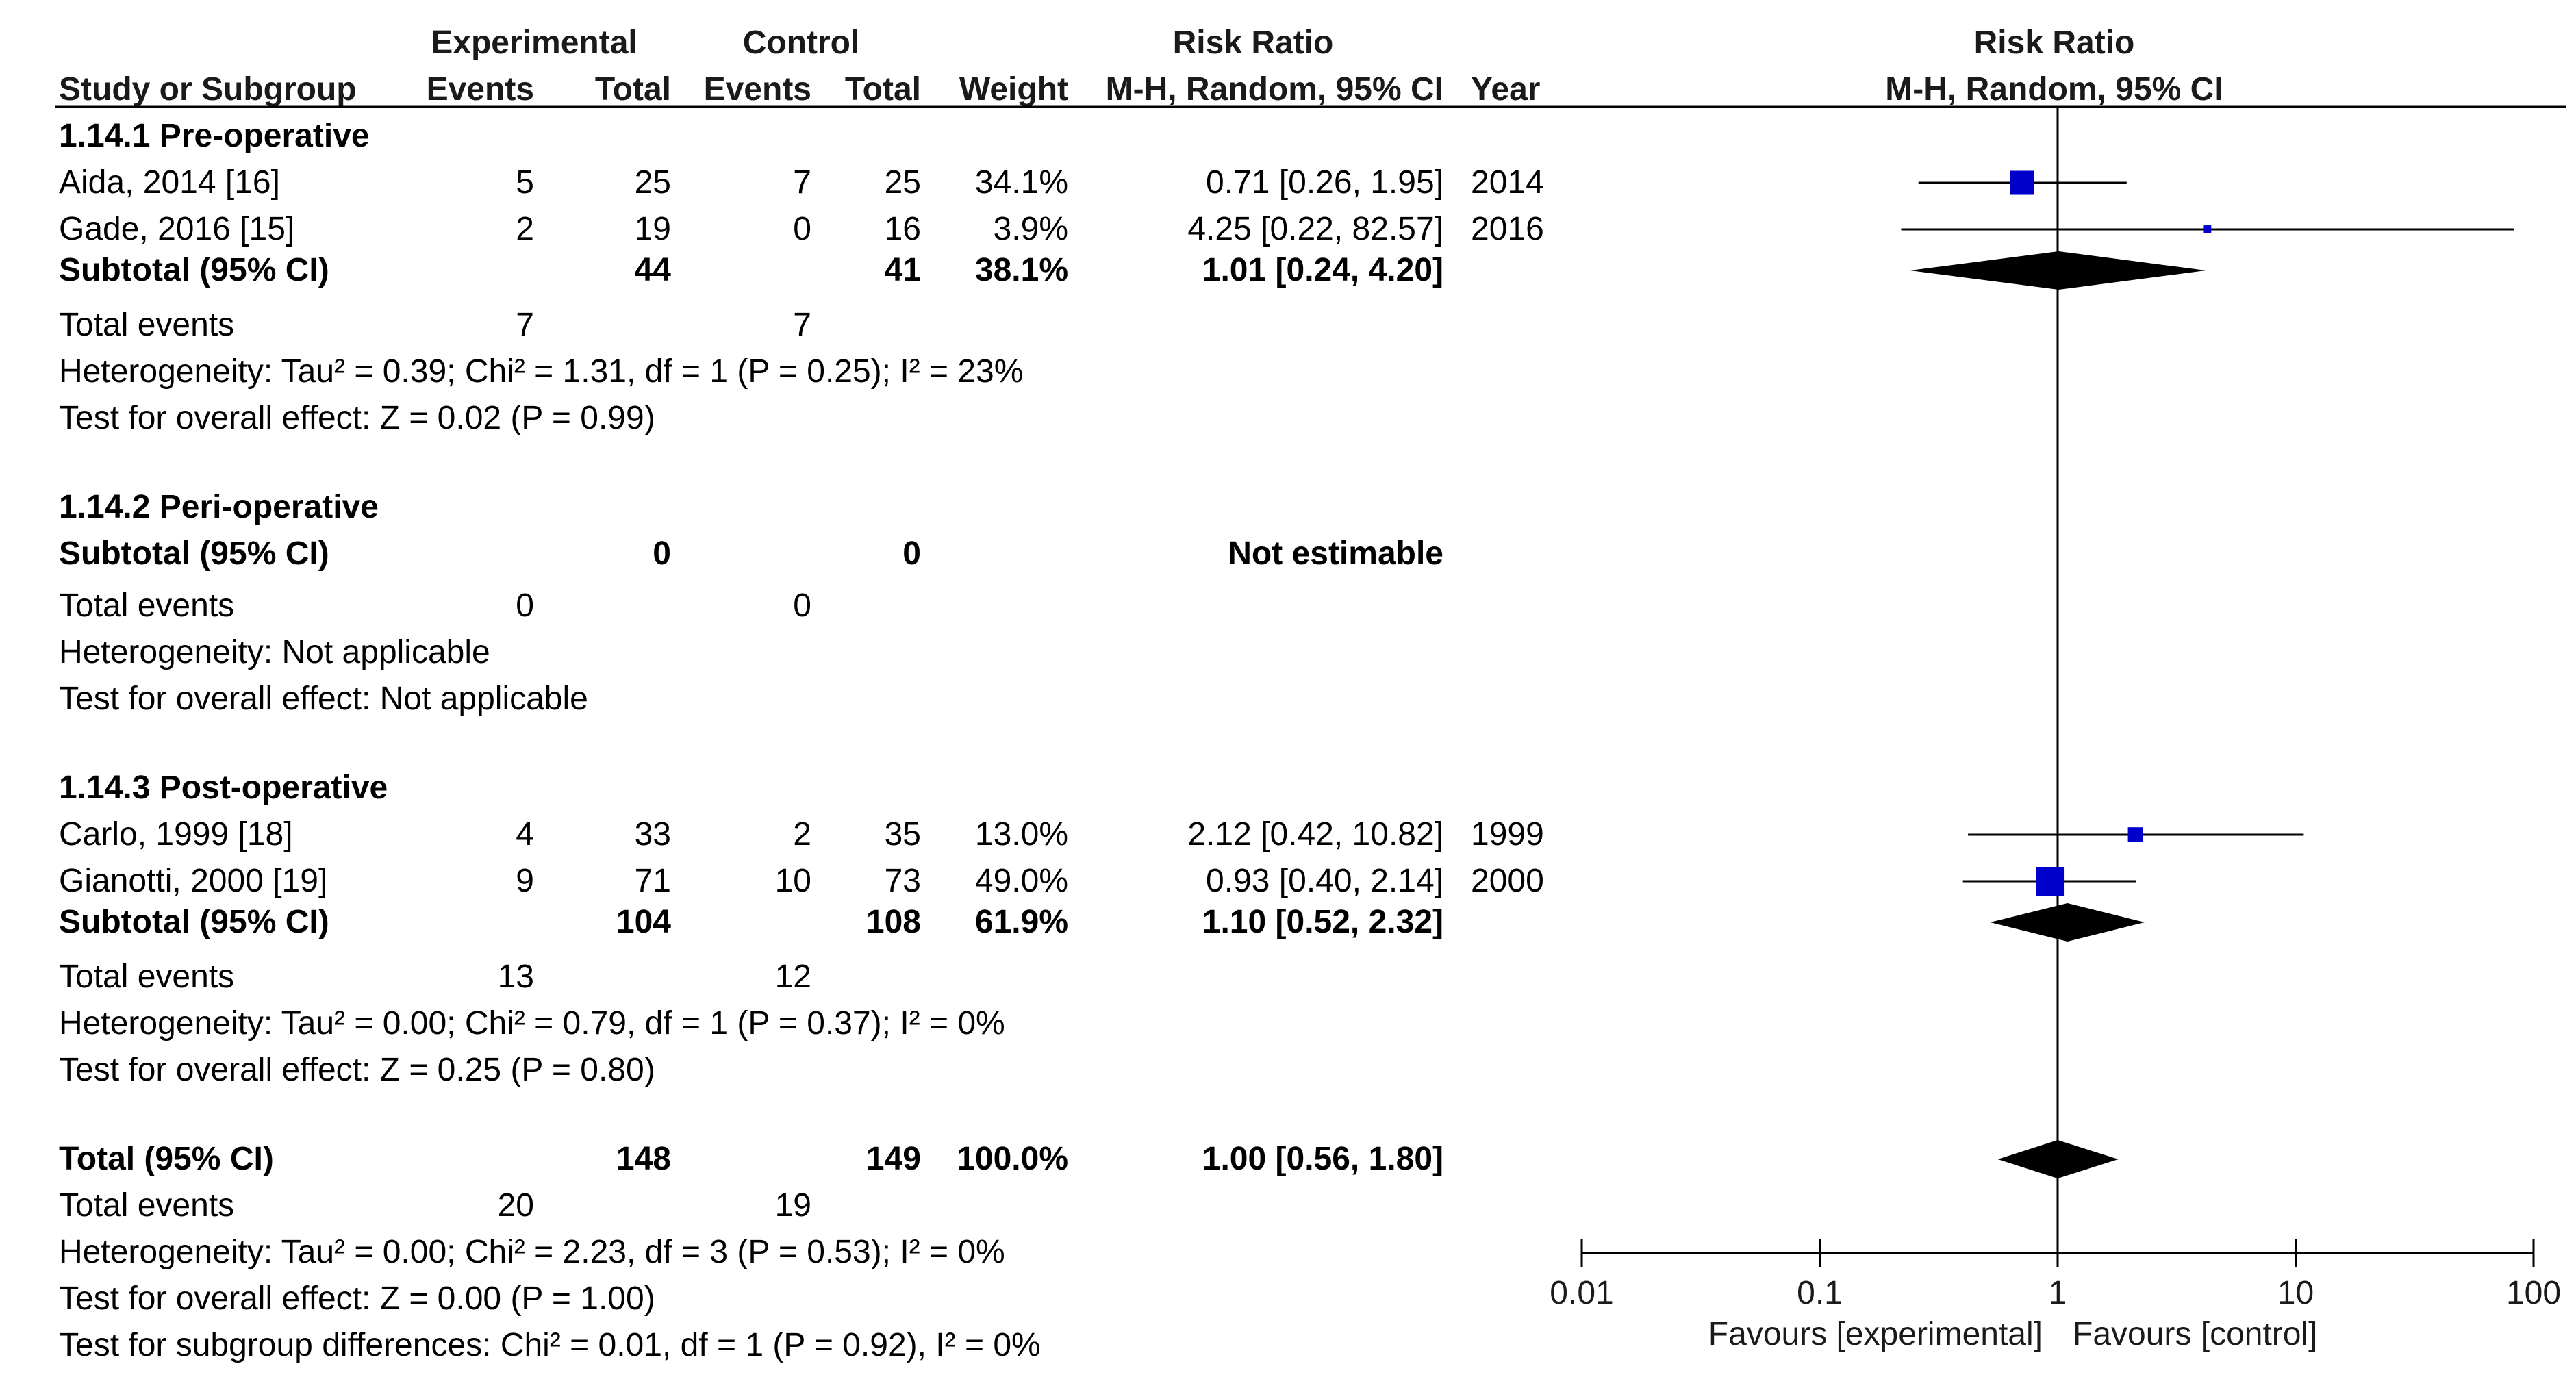 Image resolution: width=2576 pixels, height=1390 pixels. Describe the element at coordinates (1021, 183) in the screenshot. I see `study-w: 34.1%` at that location.